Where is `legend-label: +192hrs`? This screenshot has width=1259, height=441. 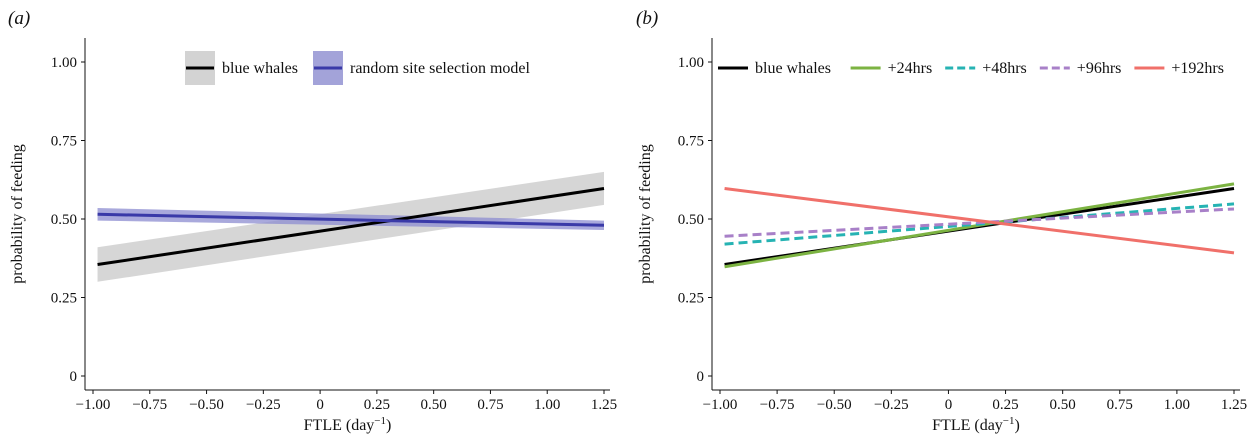 legend-label: +192hrs is located at coordinates (1197, 68).